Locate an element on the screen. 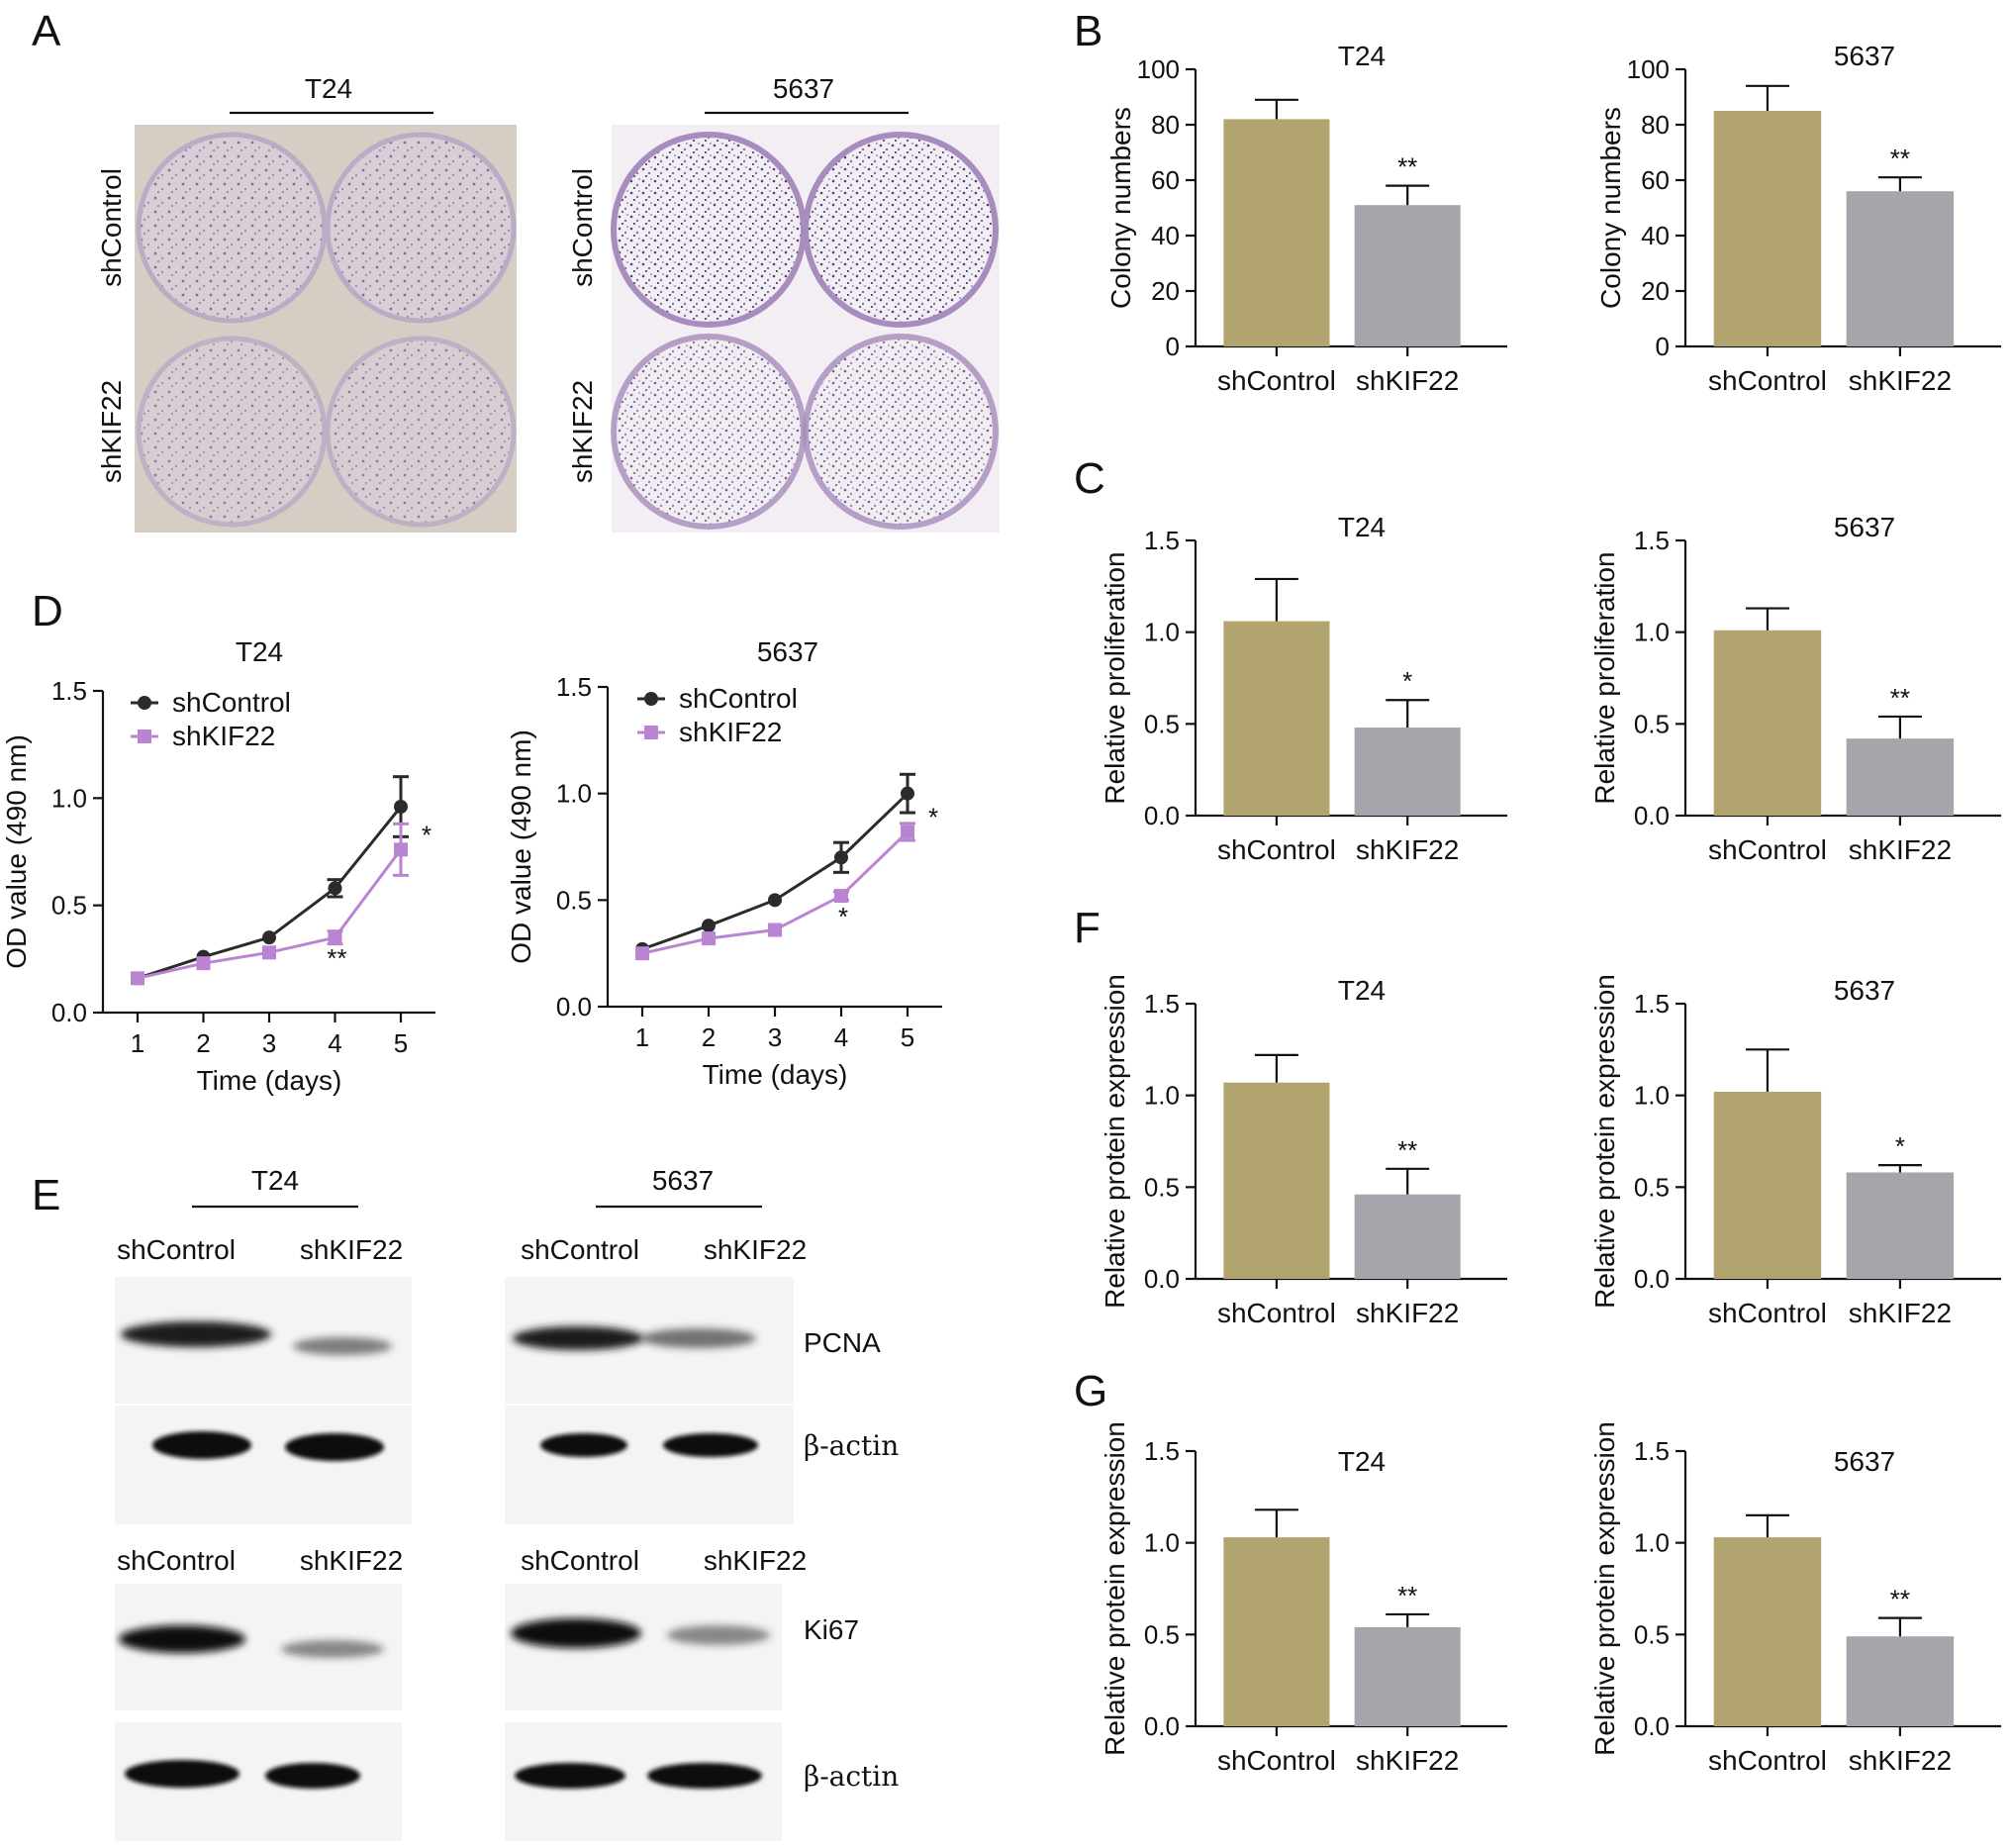 Image resolution: width=2011 pixels, height=1848 pixels. y-tick-label-f2: 0.0 is located at coordinates (1652, 1279).